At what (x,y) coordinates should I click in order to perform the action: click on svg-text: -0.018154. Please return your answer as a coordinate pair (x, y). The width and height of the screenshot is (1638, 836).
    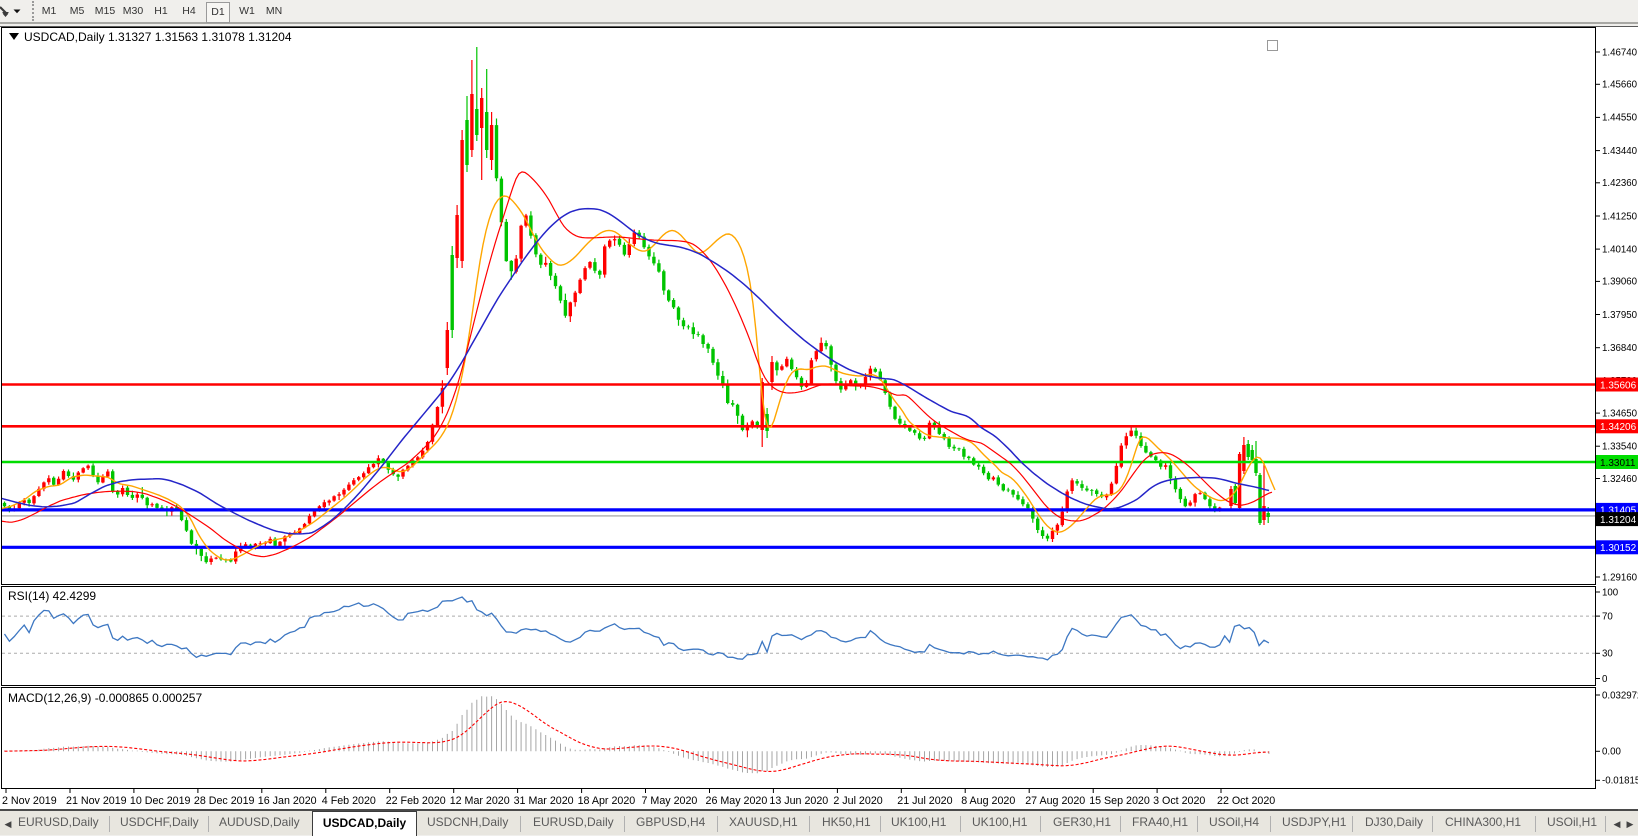
    Looking at the image, I should click on (1620, 781).